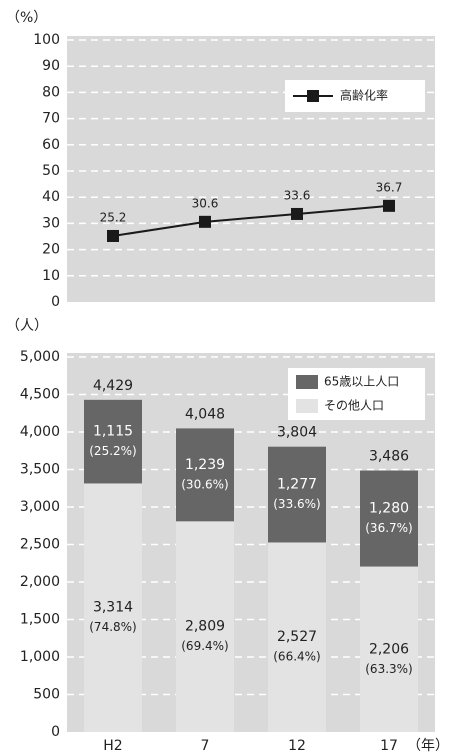  Describe the element at coordinates (389, 746) in the screenshot. I see `x-tick-label: 17` at that location.